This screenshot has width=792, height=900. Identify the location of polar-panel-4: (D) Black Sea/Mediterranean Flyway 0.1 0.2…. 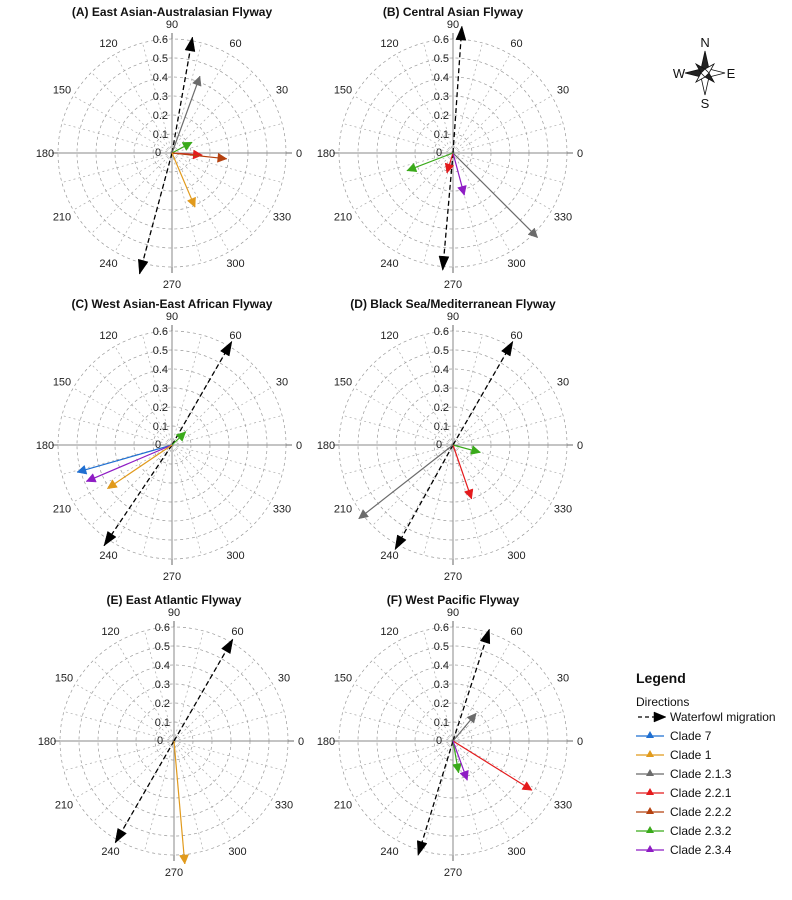
(450, 440).